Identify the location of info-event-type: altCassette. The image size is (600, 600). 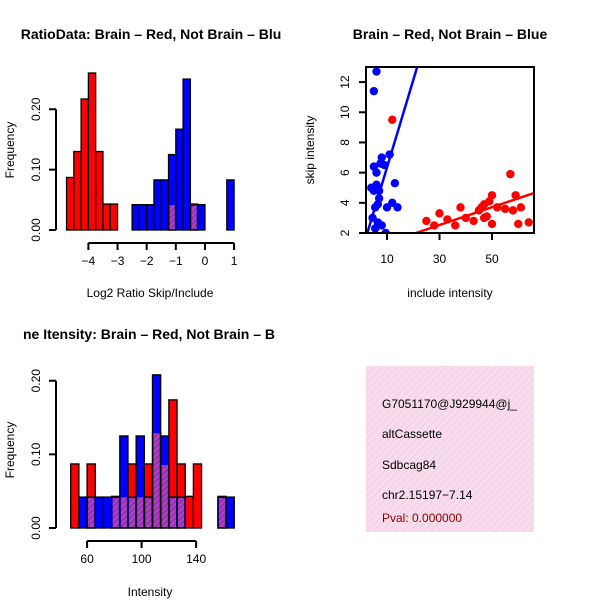
(412, 434).